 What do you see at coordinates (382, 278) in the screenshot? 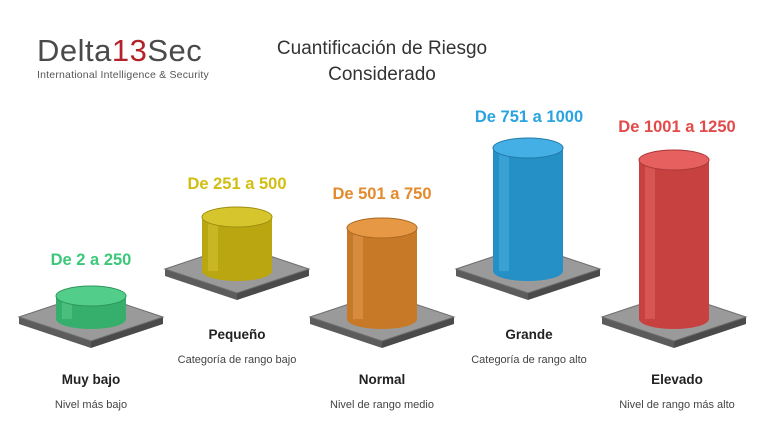
I see `cylinder-body-normal` at bounding box center [382, 278].